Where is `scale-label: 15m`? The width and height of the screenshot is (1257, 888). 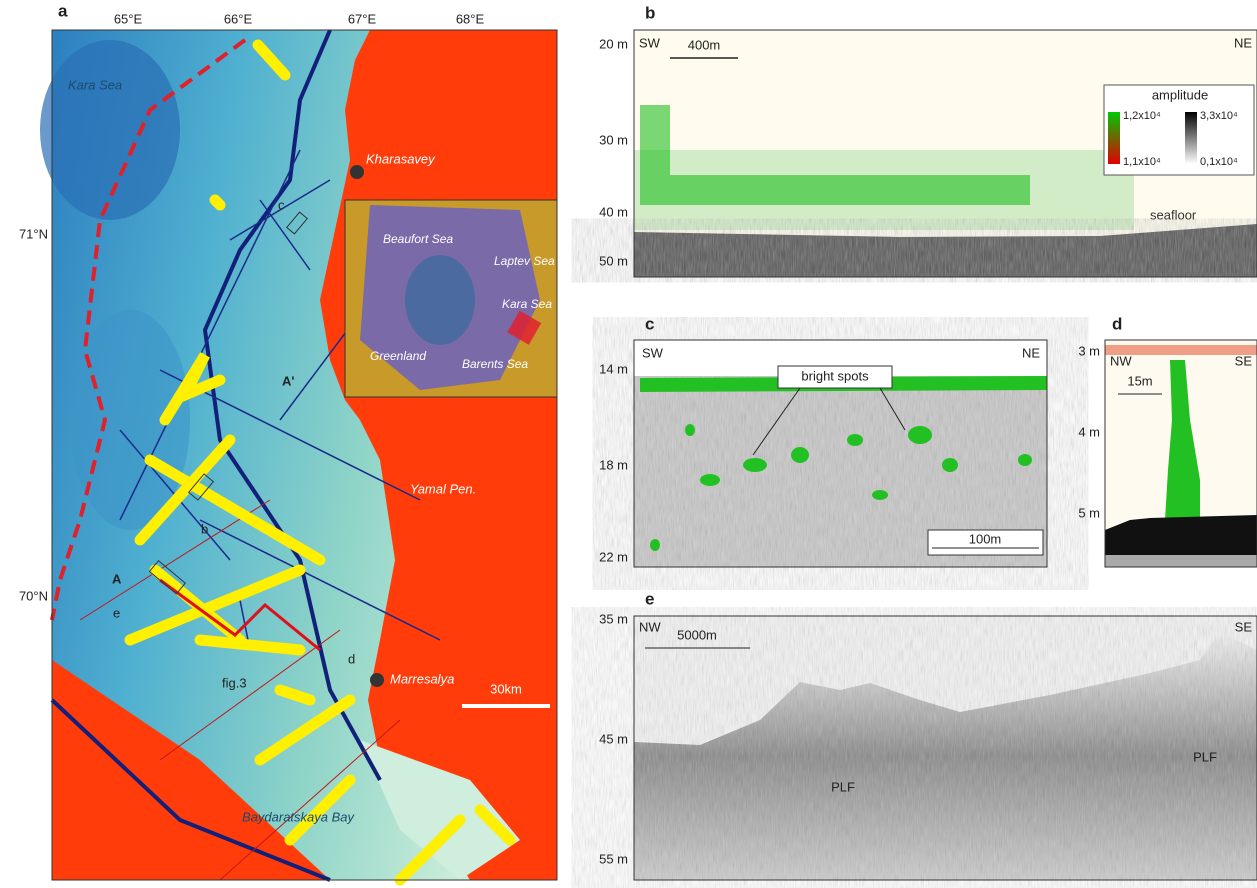
scale-label: 15m is located at coordinates (1139, 380).